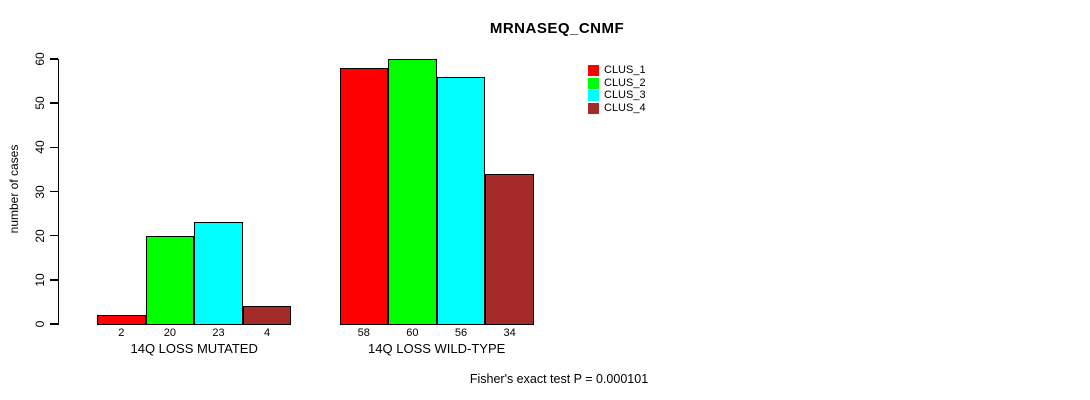  I want to click on group-label: 14Q LOSS WILD-TYPE, so click(437, 348).